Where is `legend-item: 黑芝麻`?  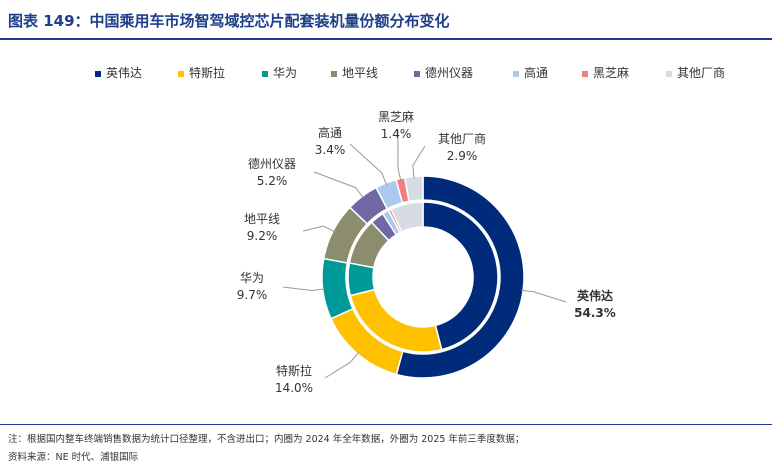 legend-item: 黑芝麻 is located at coordinates (605, 72).